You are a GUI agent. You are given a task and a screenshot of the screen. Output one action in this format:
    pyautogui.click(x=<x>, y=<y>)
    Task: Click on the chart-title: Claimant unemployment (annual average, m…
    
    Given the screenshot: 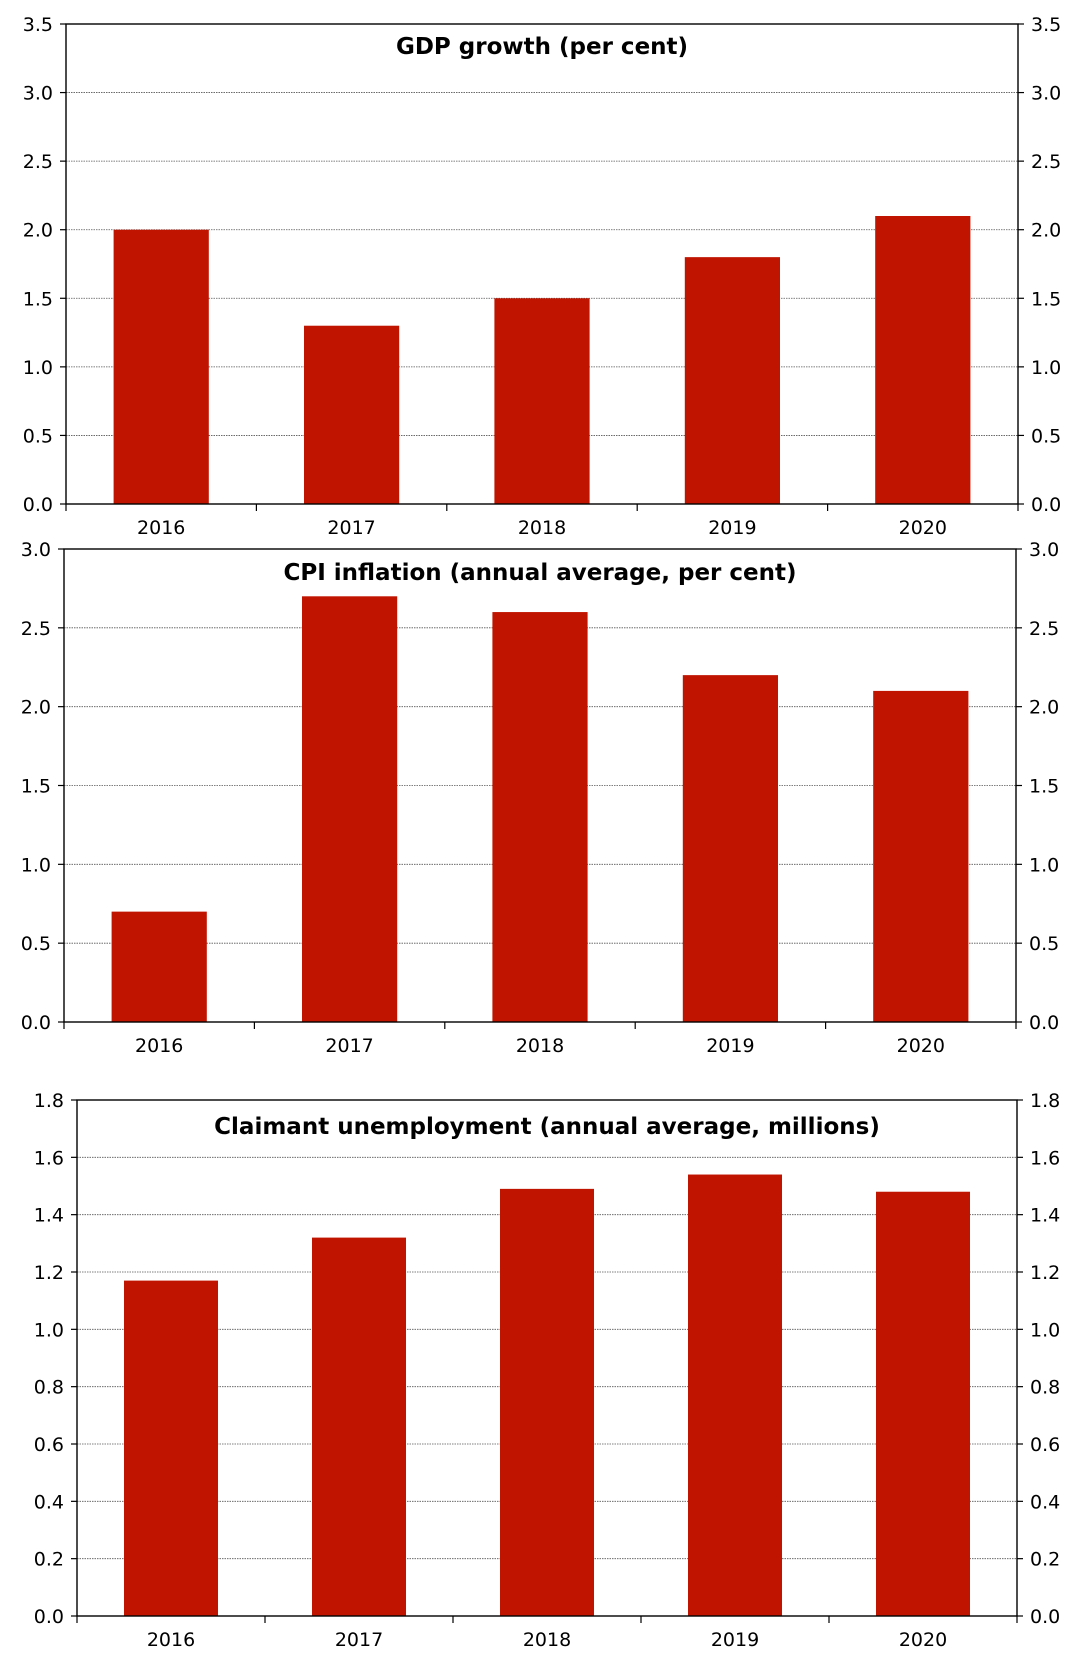 What is the action you would take?
    pyautogui.click(x=547, y=1127)
    